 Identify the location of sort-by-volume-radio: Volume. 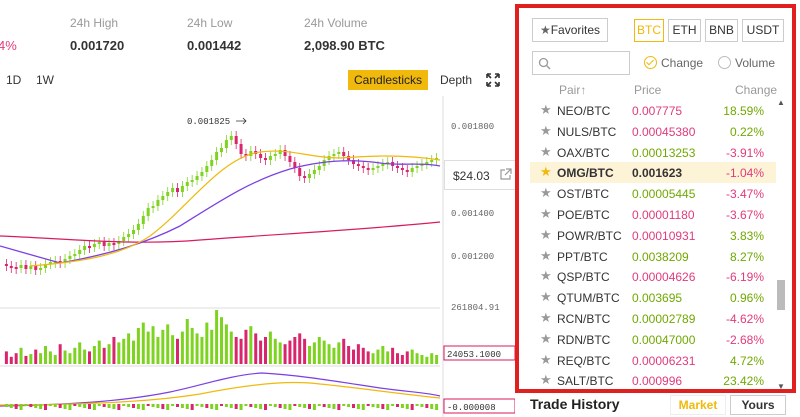
(749, 63).